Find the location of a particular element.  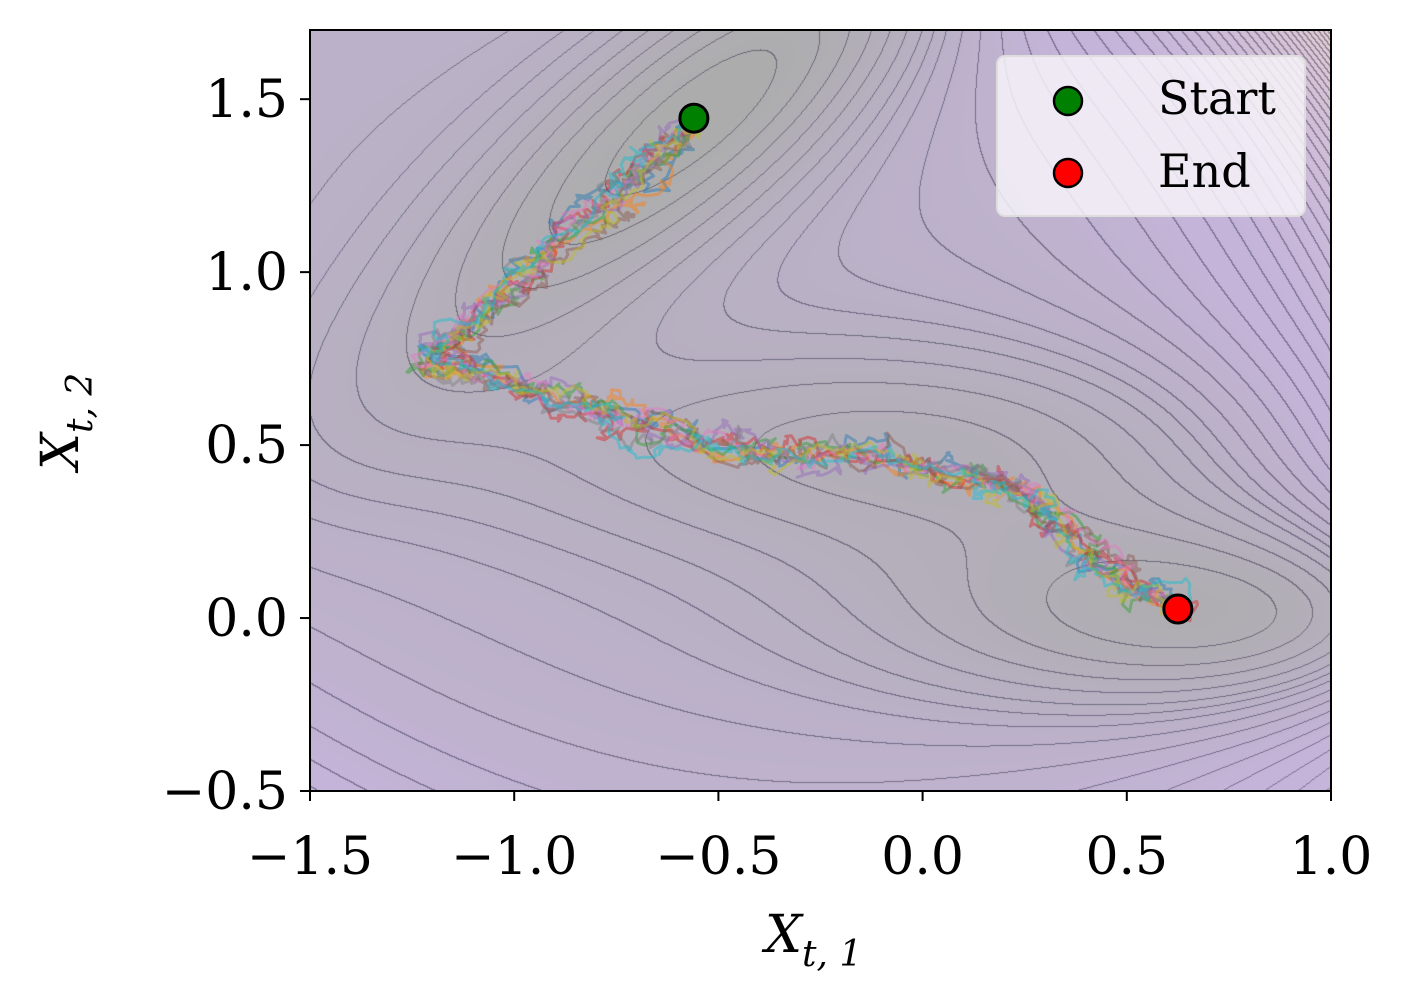

y-ticks: −0.5 0.0 0.5 1.0 1.5 is located at coordinates (236, 446).